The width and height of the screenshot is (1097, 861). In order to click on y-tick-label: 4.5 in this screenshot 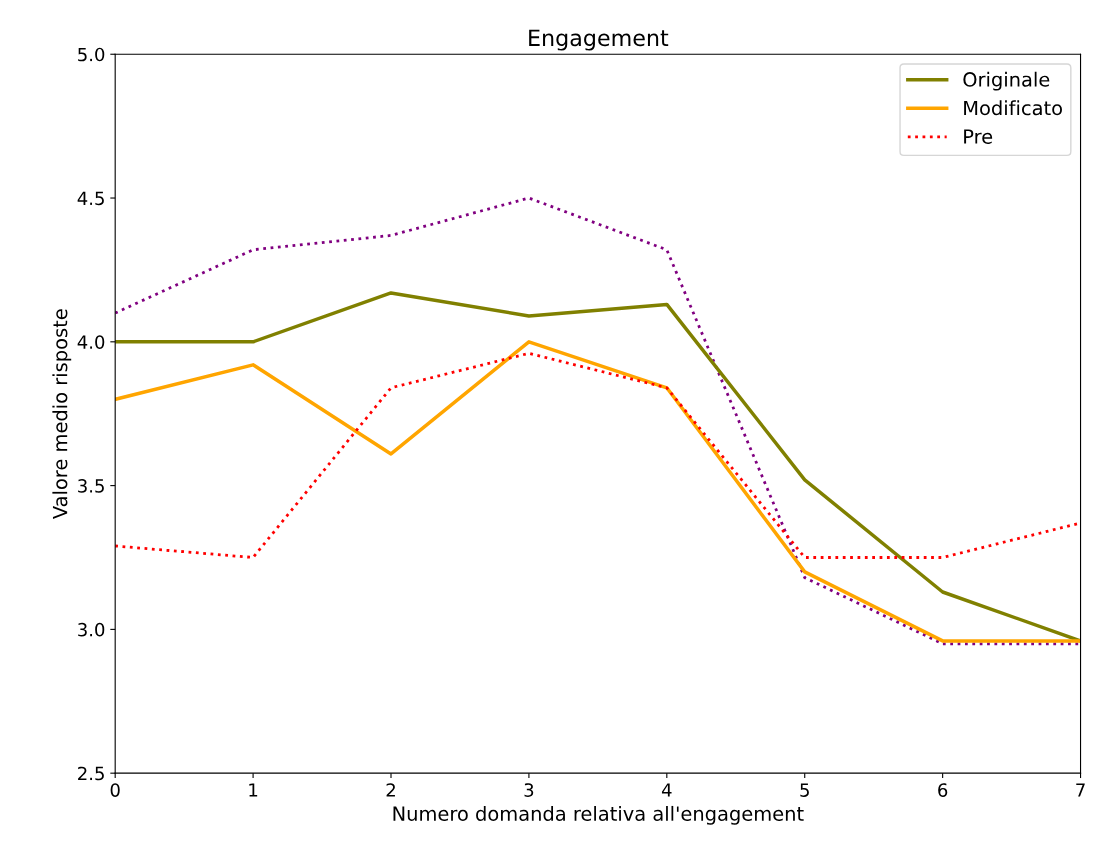, I will do `click(90, 198)`.